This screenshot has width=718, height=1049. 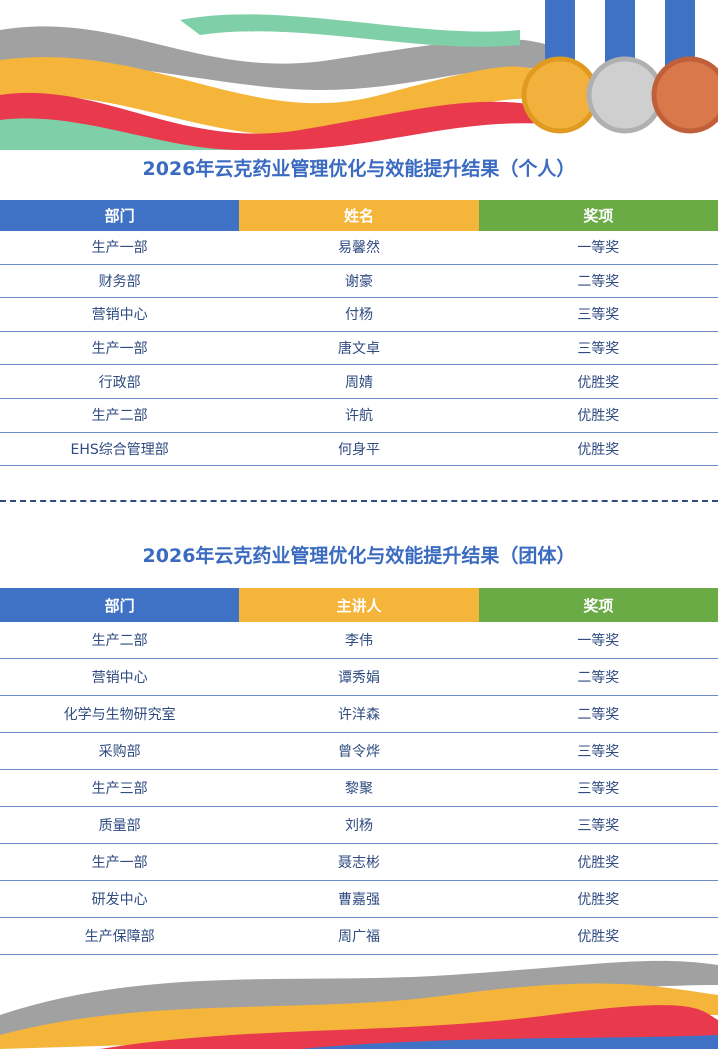 I want to click on table-cell: 易馨然, so click(x=358, y=248).